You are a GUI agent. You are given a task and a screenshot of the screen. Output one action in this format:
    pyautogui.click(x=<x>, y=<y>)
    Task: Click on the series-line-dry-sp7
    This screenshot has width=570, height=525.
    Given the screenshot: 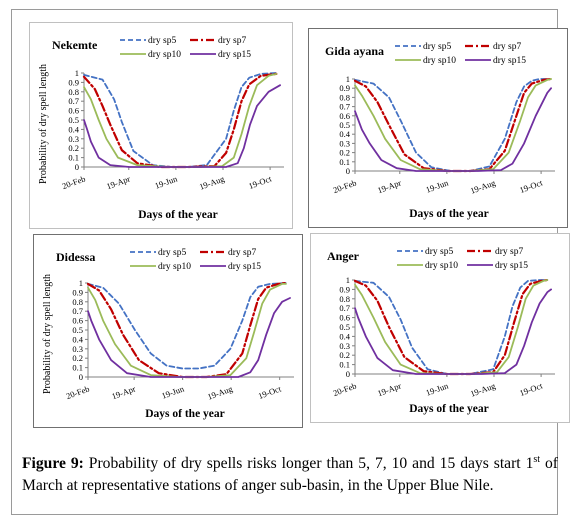 What is the action you would take?
    pyautogui.click(x=180, y=120)
    